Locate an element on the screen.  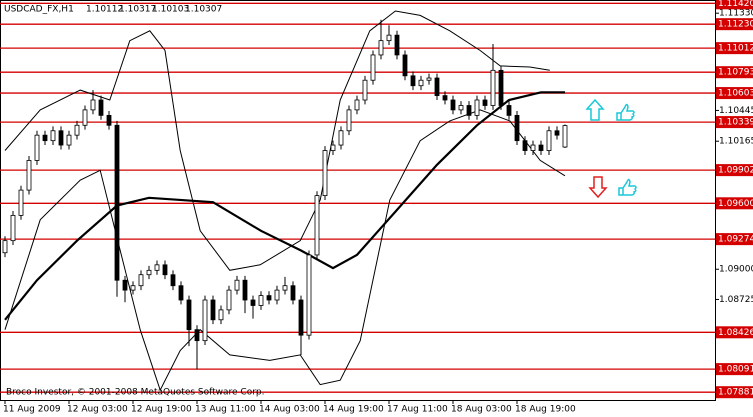
x-tick-label: 12 Aug 03:00 is located at coordinates (97, 410).